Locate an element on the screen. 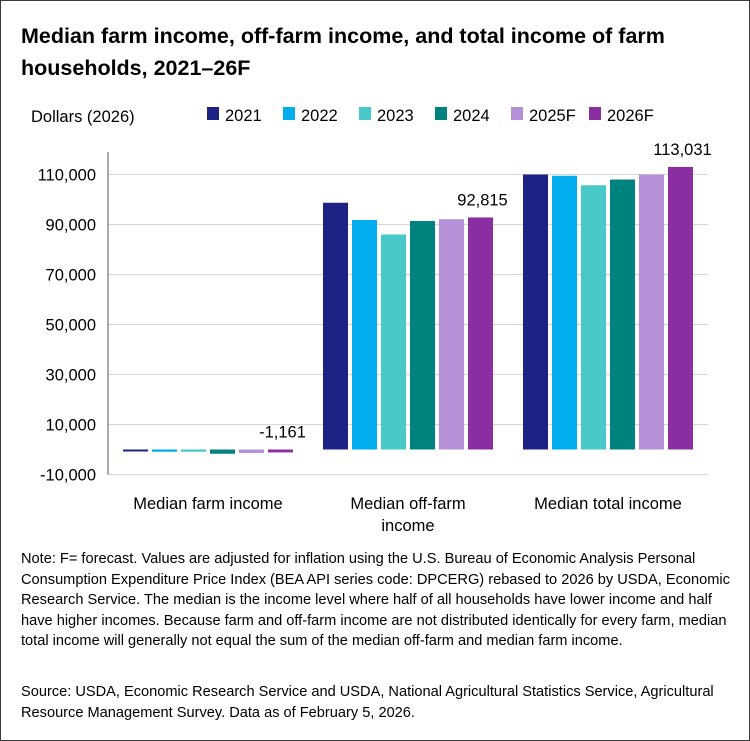 The width and height of the screenshot is (750, 741). data-label: -1,161 is located at coordinates (282, 433).